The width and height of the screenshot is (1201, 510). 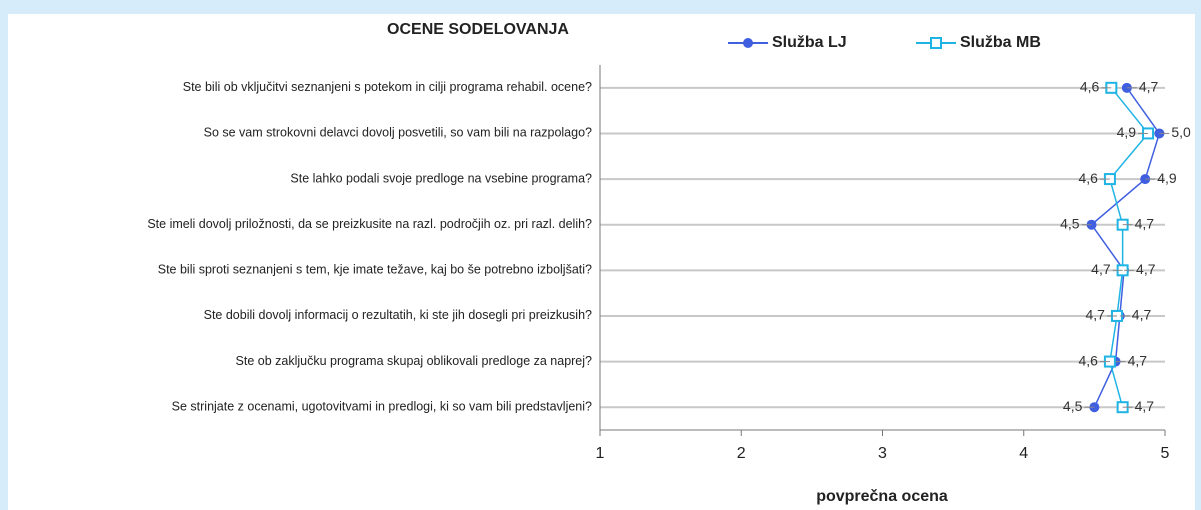 What do you see at coordinates (1000, 42) in the screenshot?
I see `legend-label: Služba MB` at bounding box center [1000, 42].